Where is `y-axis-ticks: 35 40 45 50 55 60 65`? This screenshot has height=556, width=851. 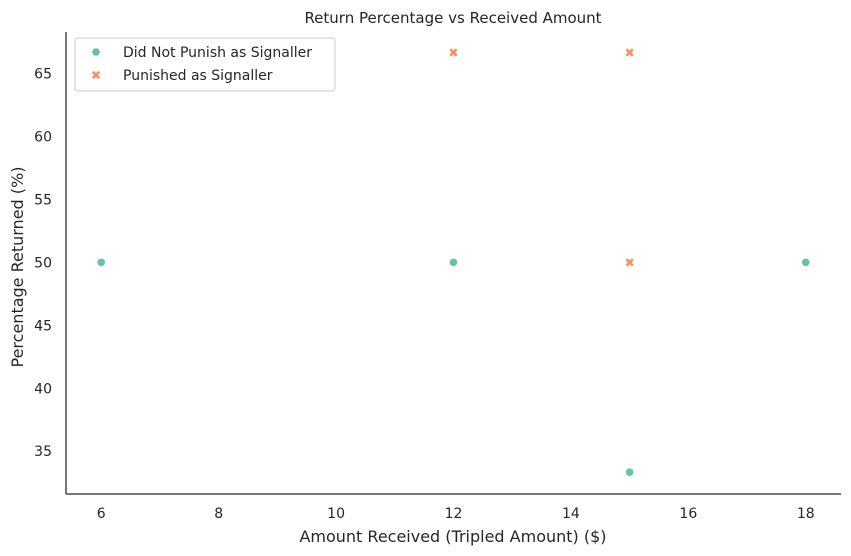
y-axis-ticks: 35 40 45 50 55 60 65 is located at coordinates (43, 264).